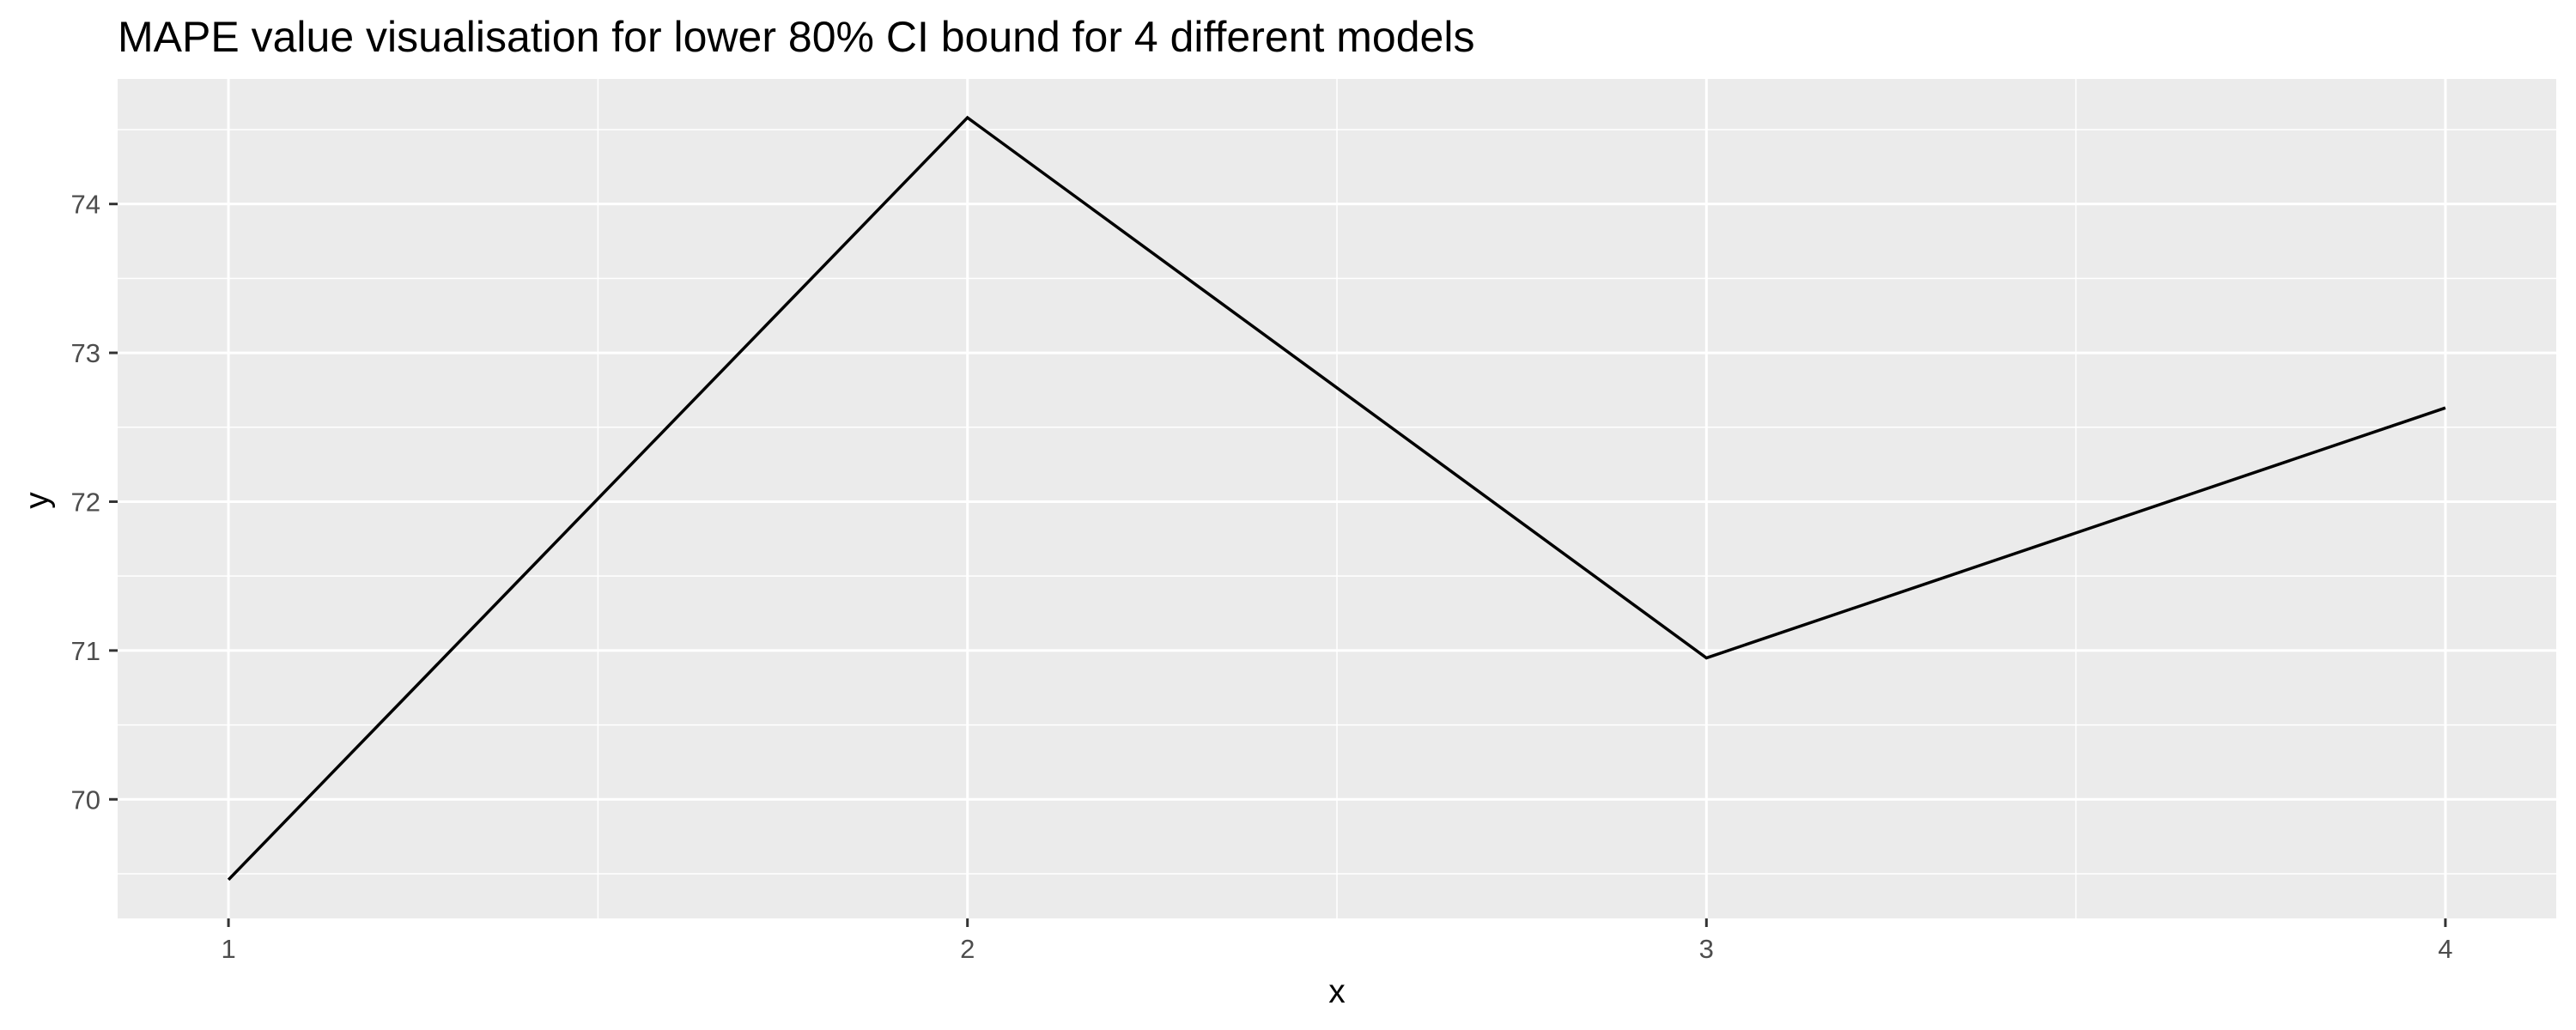  I want to click on x-tick-label: 2, so click(968, 949).